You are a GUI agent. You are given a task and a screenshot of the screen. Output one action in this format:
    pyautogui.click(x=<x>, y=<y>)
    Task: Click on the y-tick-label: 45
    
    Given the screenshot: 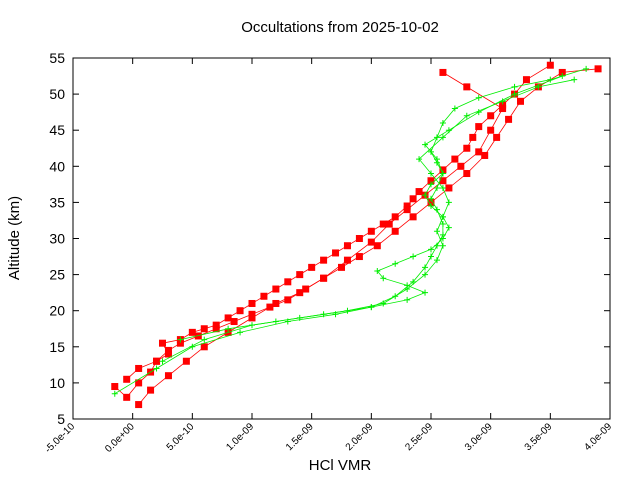 What is the action you would take?
    pyautogui.click(x=57, y=130)
    